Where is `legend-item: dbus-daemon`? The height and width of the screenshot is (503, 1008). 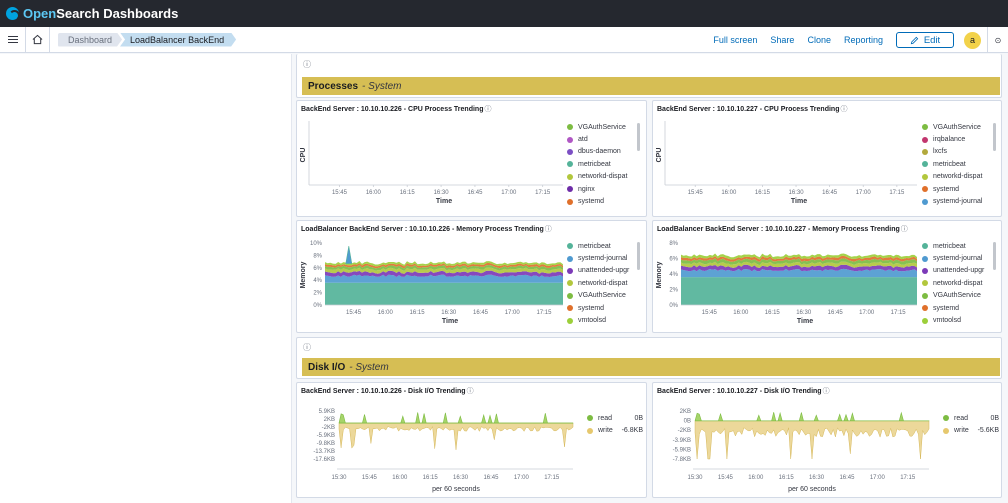 legend-item: dbus-daemon is located at coordinates (605, 152).